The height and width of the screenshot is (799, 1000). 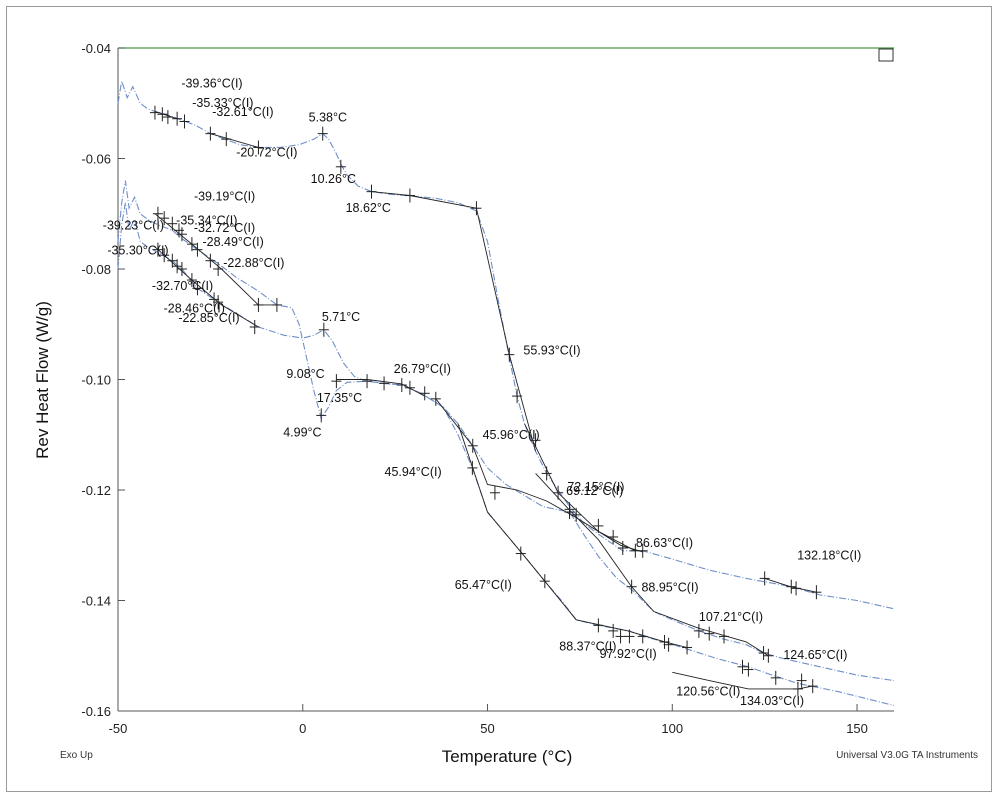 What do you see at coordinates (664, 543) in the screenshot?
I see `temperature-annotation: 86.63°C(I)` at bounding box center [664, 543].